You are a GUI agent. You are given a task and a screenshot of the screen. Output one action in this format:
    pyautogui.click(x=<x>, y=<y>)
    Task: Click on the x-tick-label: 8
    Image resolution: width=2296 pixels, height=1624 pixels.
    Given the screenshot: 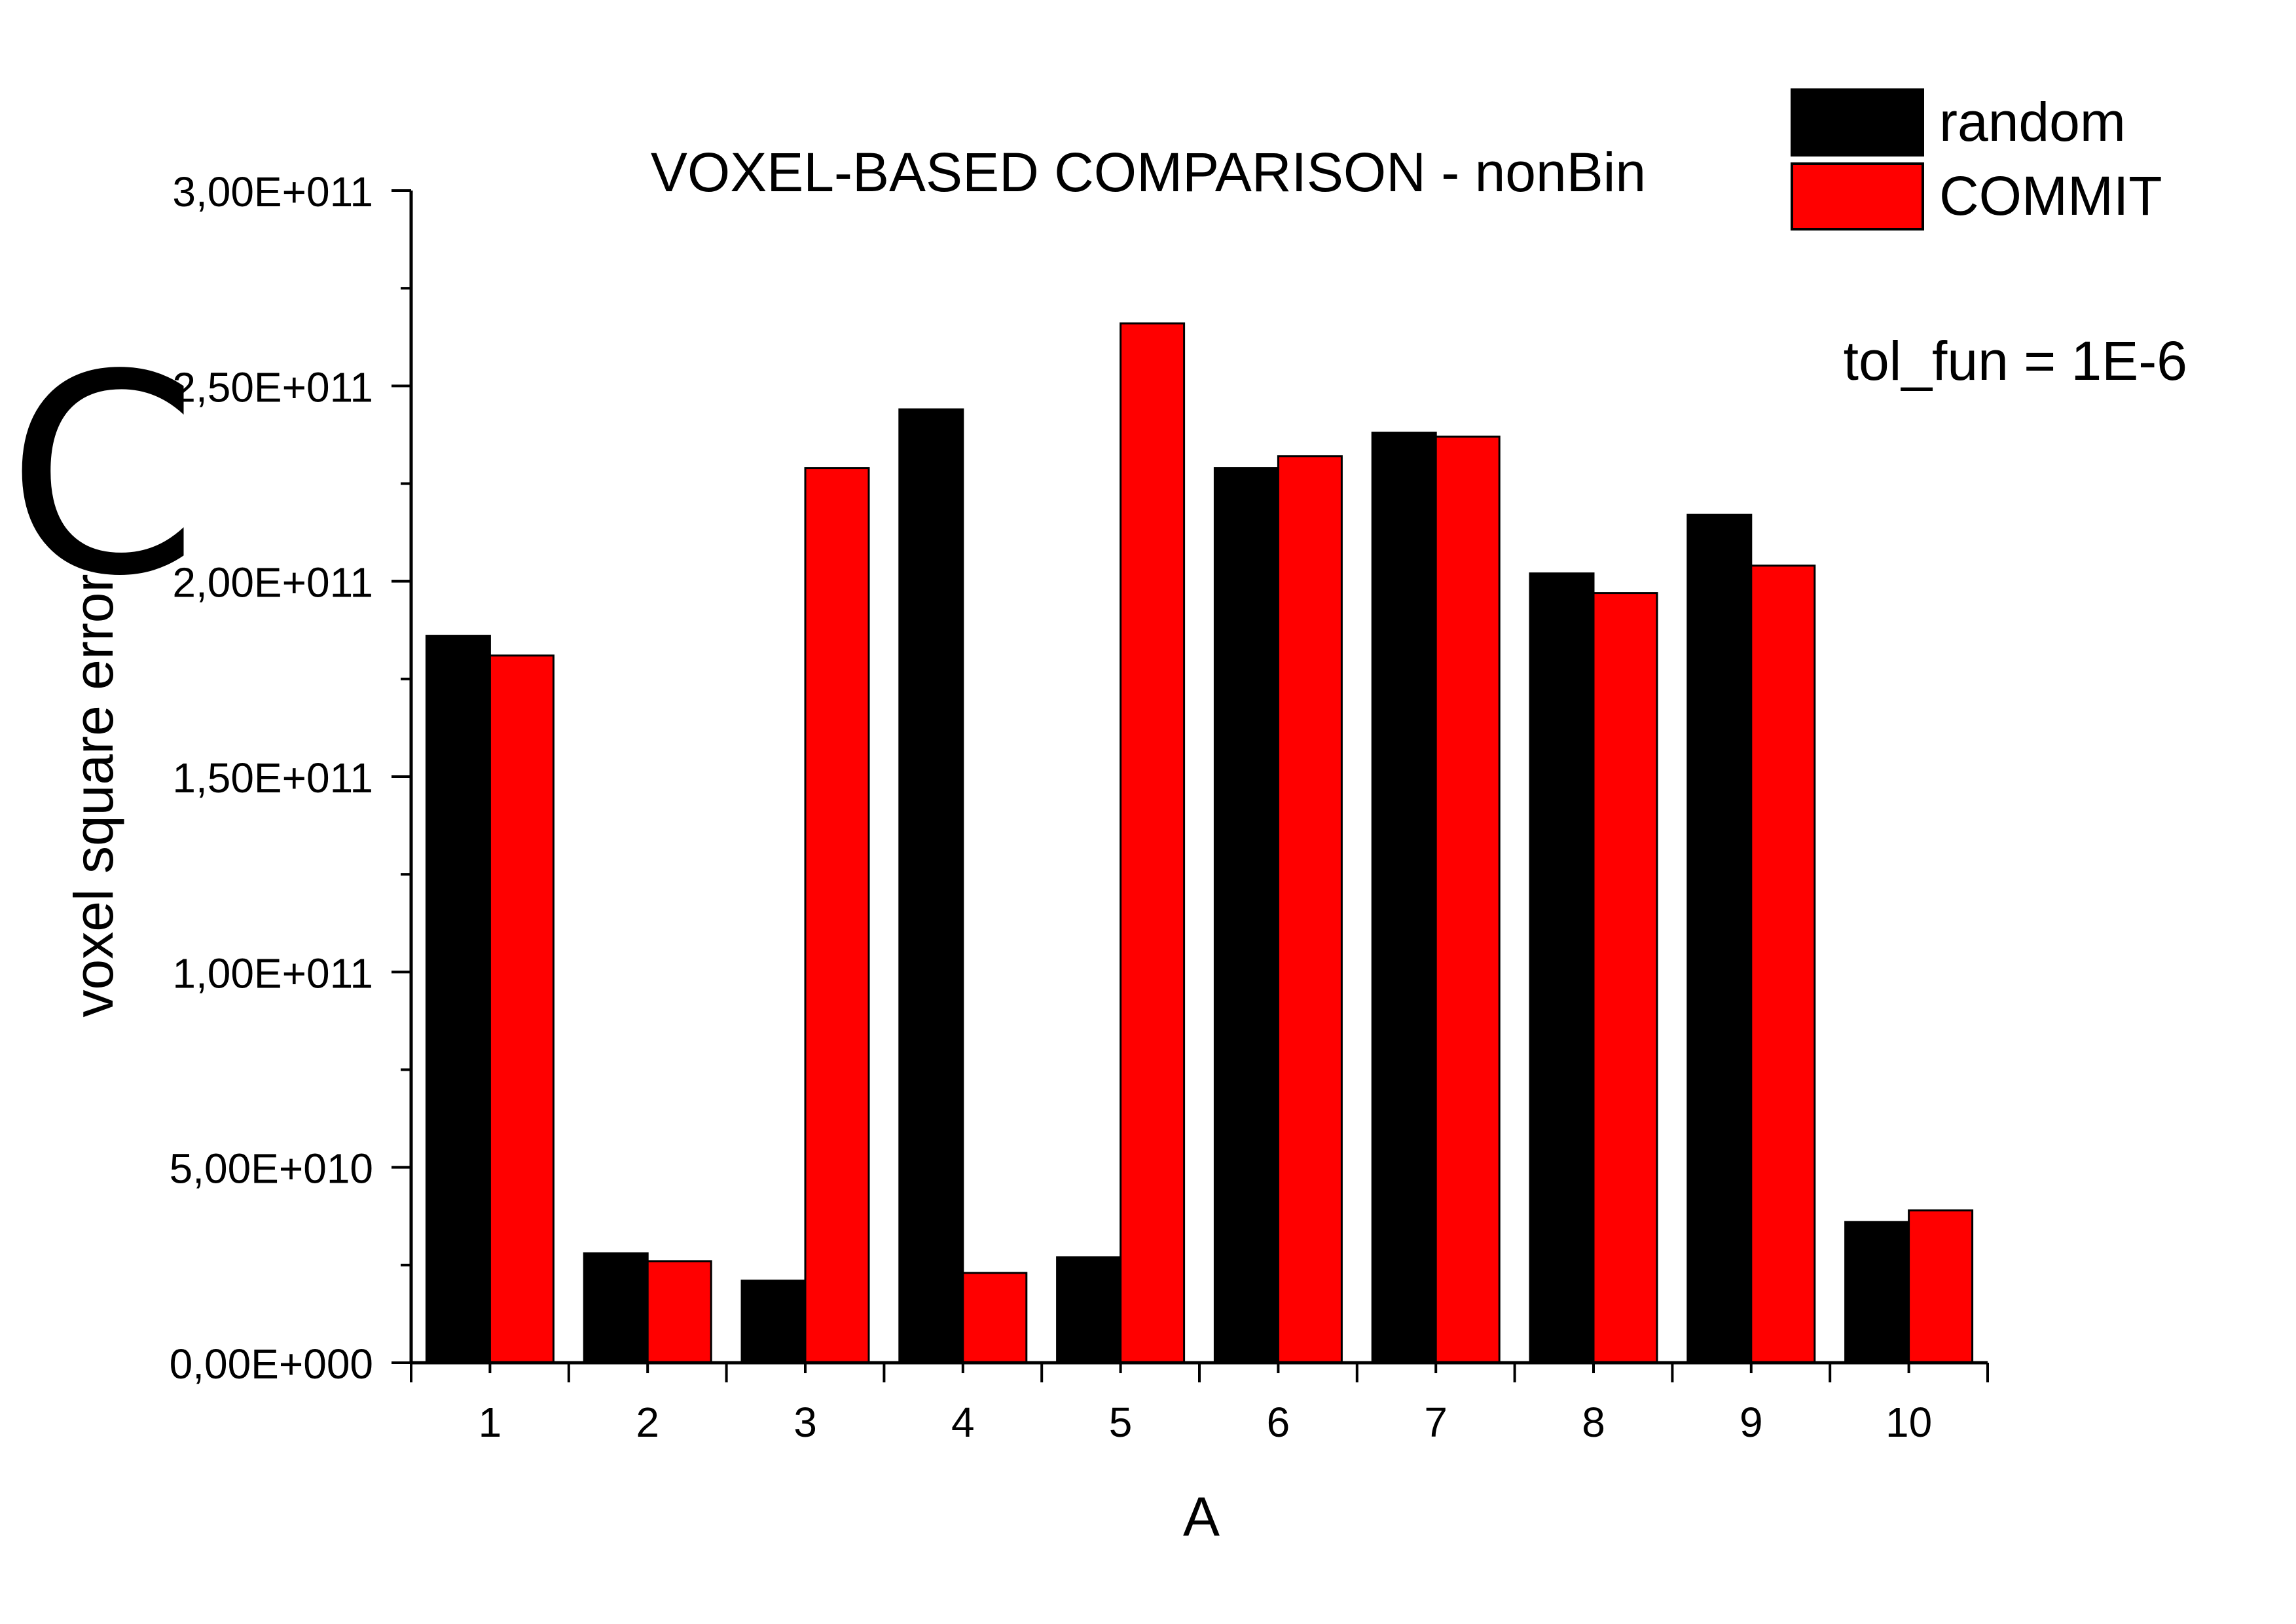 What is the action you would take?
    pyautogui.click(x=1593, y=1422)
    